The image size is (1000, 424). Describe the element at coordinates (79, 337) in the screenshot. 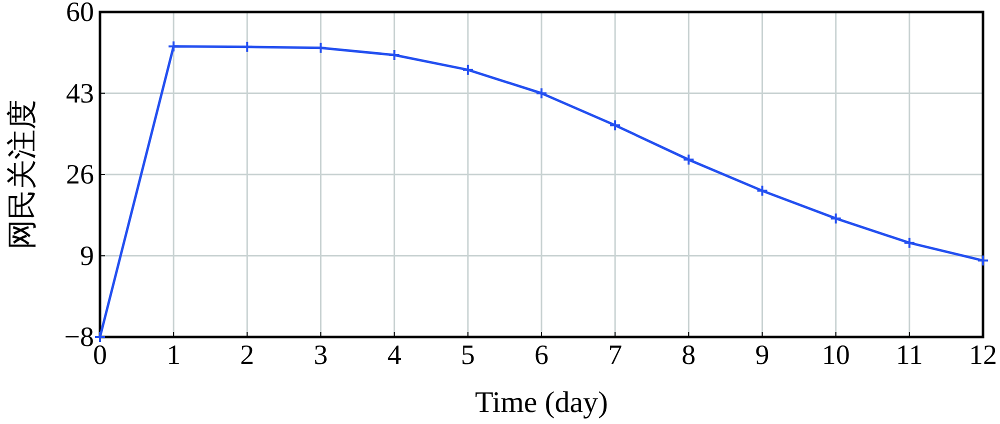

I see `y-tick-label: −8` at that location.